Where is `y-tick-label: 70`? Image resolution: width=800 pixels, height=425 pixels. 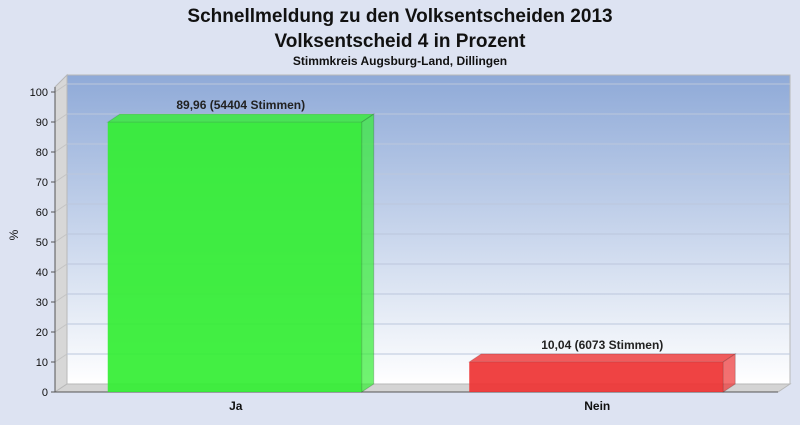
y-tick-label: 70 is located at coordinates (42, 183).